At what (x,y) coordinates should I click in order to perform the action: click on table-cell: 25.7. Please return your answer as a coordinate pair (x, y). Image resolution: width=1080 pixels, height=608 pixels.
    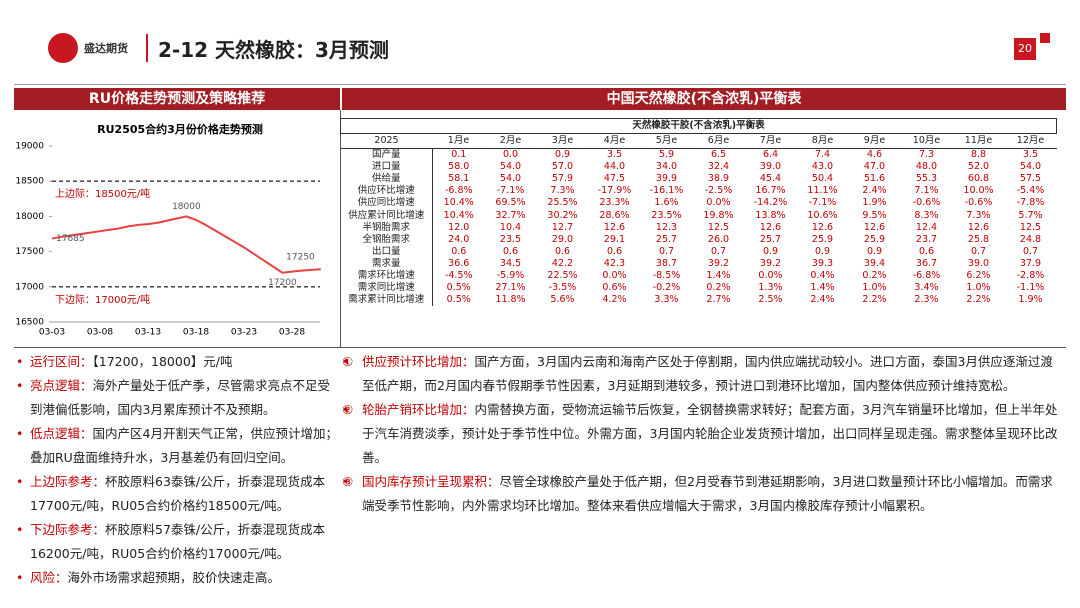
    Looking at the image, I should click on (770, 239).